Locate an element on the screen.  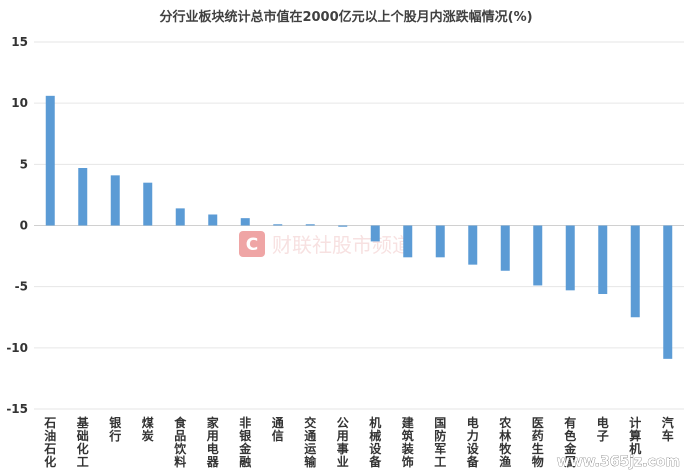
watermark-logo-icon is located at coordinates (252, 244).